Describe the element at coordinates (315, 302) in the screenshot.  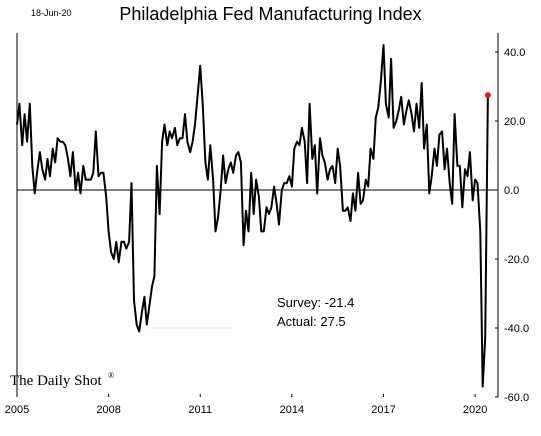
I see `annotation-survey: Survey: -21.4` at that location.